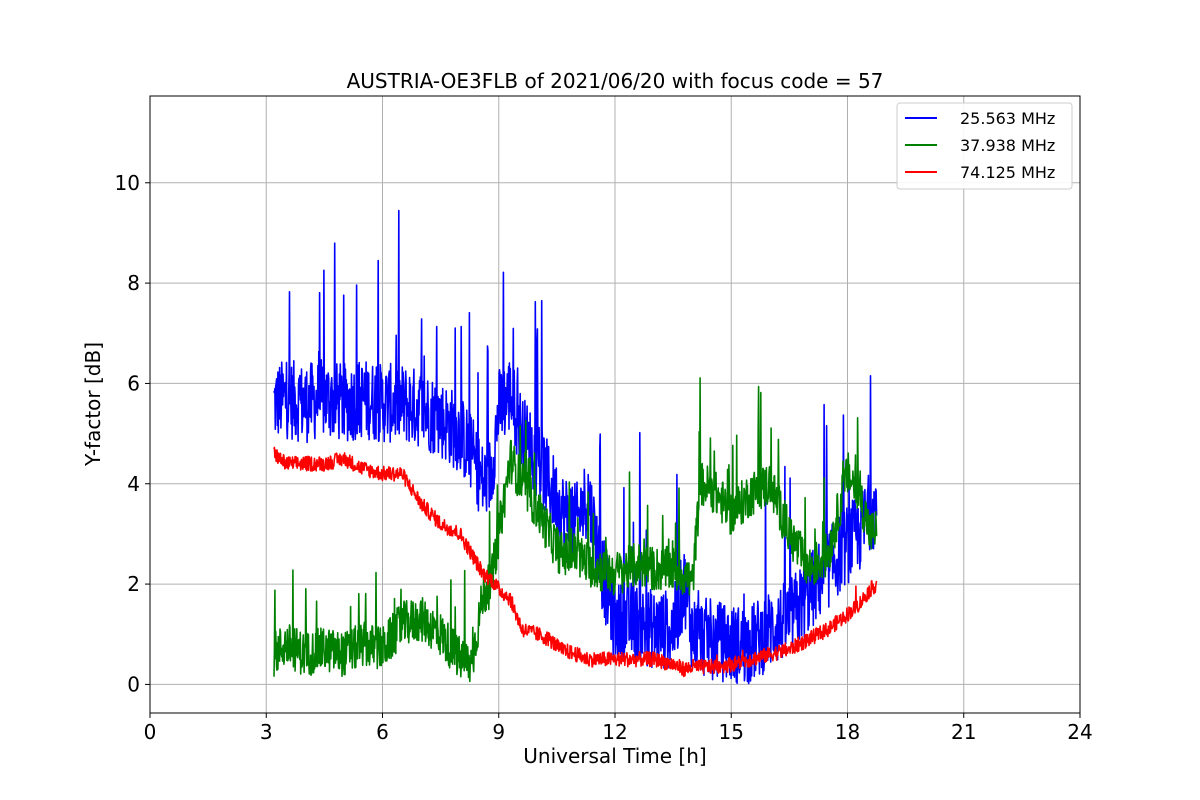 Image resolution: width=1200 pixels, height=800 pixels. Describe the element at coordinates (266, 732) in the screenshot. I see `x-tick-label: 3` at that location.